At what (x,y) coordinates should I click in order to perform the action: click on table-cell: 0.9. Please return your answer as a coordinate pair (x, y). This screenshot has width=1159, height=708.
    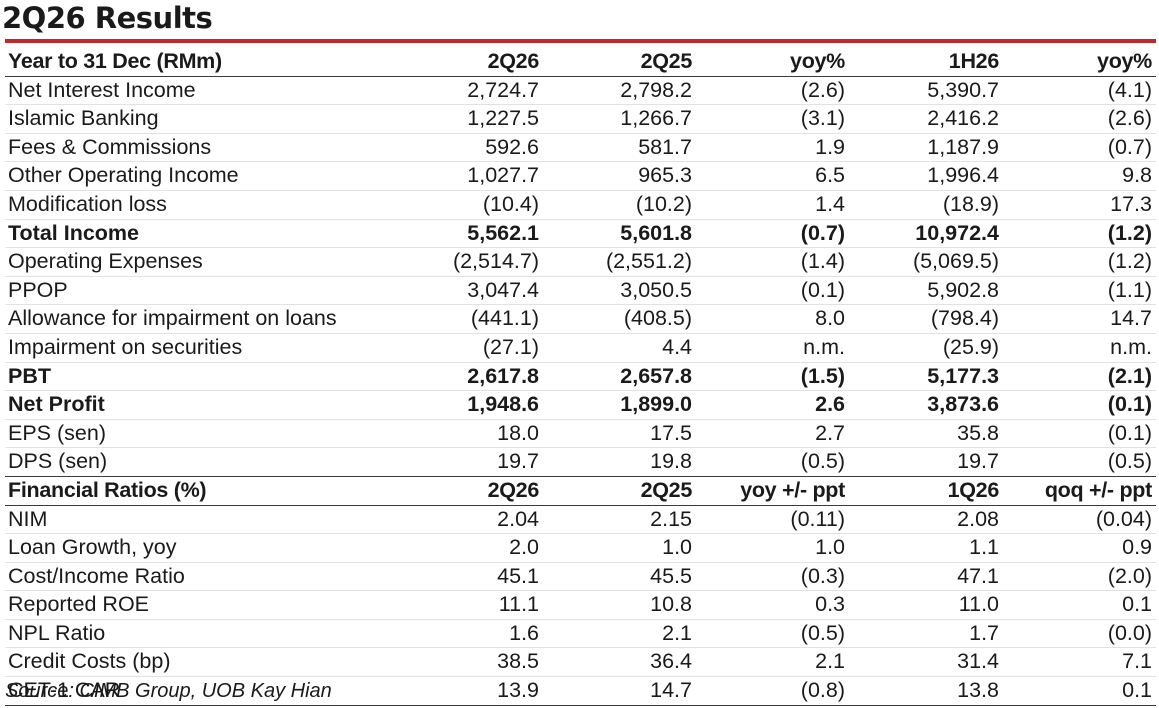
    Looking at the image, I should click on (1079, 548).